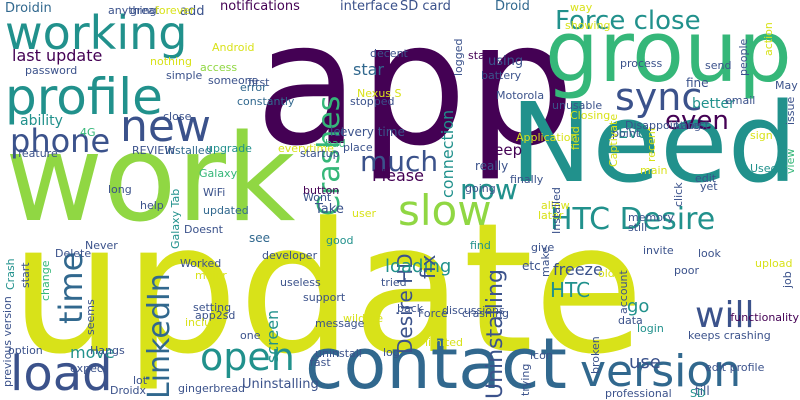  Describe the element at coordinates (706, 178) in the screenshot. I see `word-edit: edit` at that location.